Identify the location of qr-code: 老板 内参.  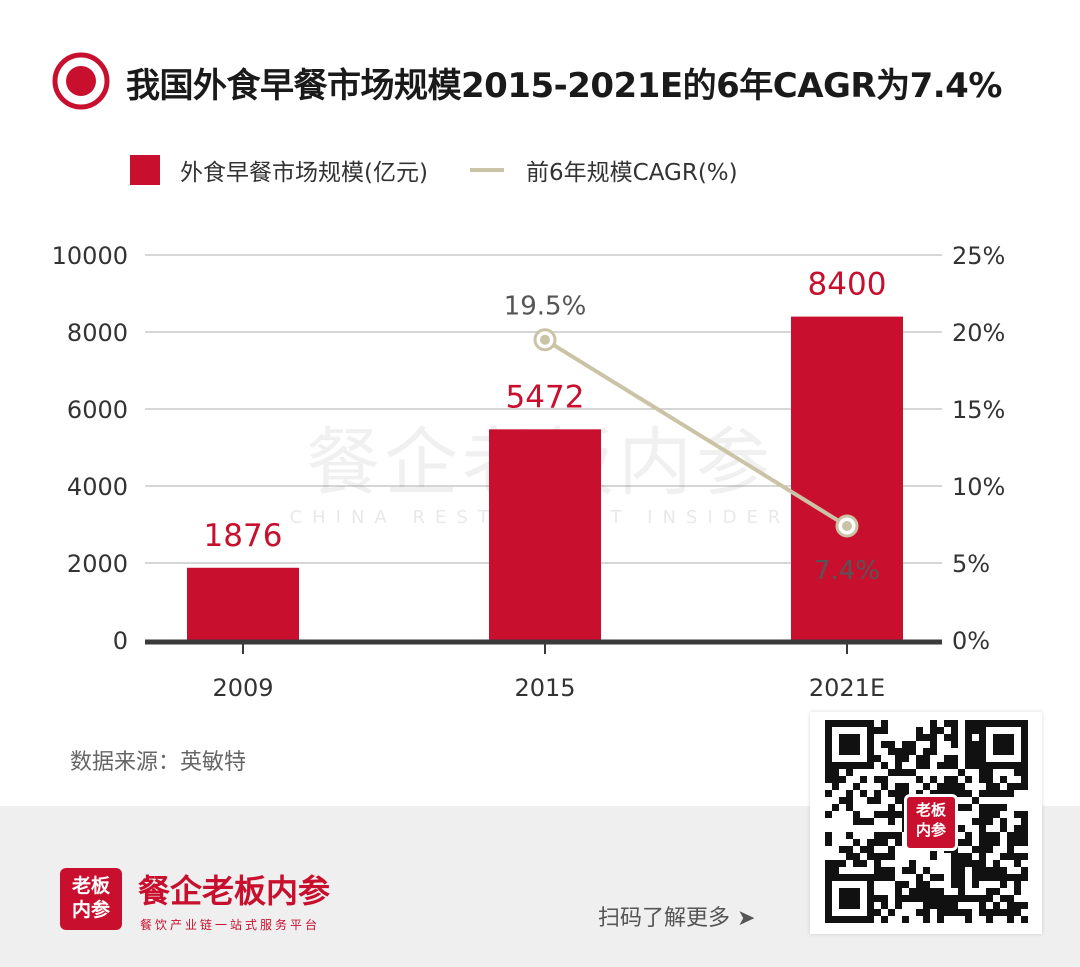
(926, 823).